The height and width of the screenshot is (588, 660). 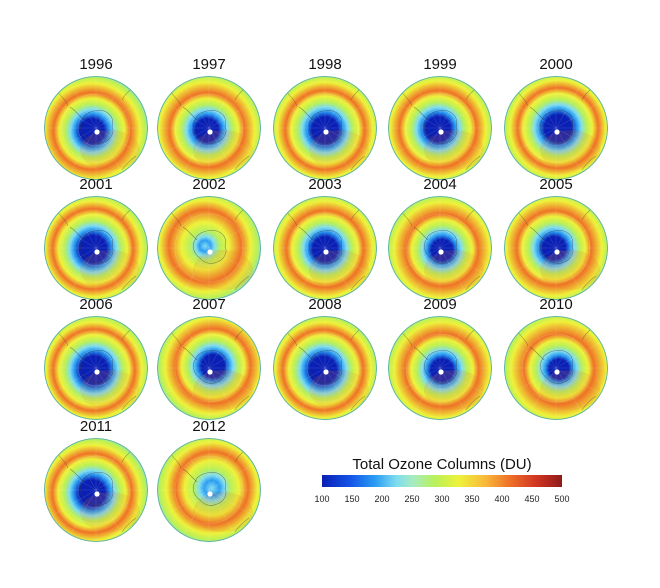 What do you see at coordinates (532, 499) in the screenshot?
I see `legend-tick-label: 450` at bounding box center [532, 499].